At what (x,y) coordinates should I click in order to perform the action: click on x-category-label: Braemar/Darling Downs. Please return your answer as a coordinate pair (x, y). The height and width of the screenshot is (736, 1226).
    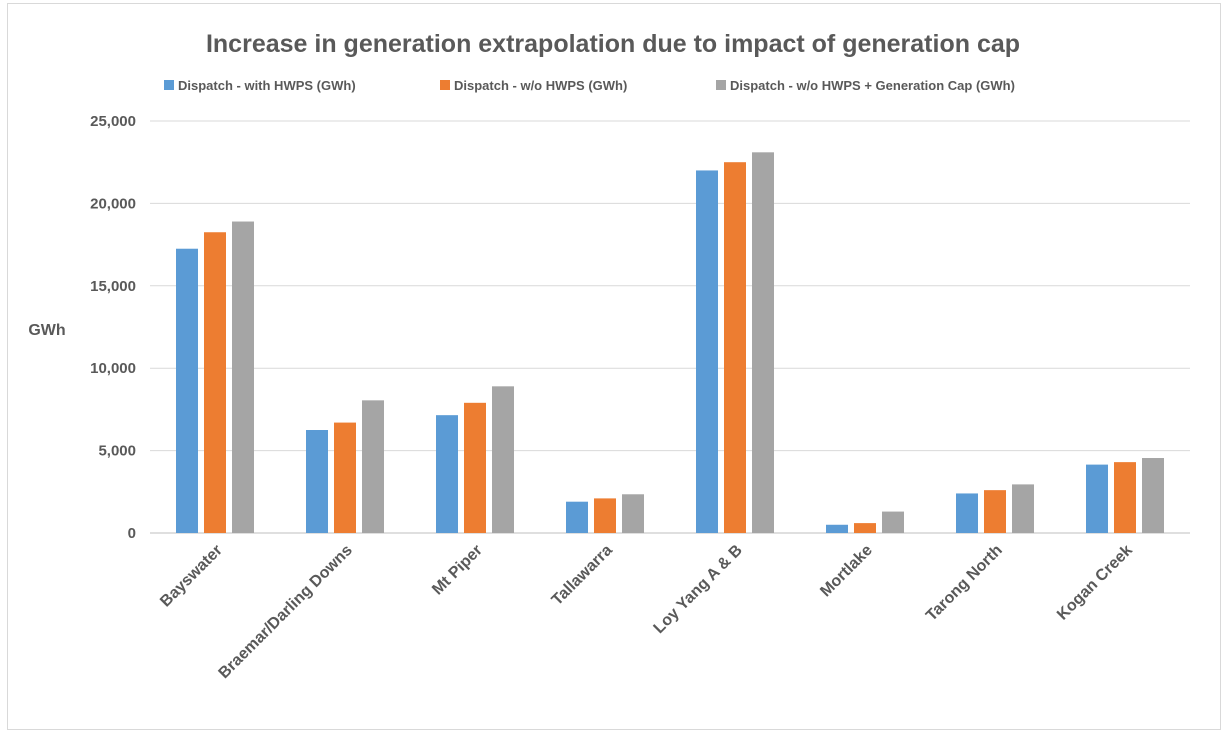
    Looking at the image, I should click on (286, 612).